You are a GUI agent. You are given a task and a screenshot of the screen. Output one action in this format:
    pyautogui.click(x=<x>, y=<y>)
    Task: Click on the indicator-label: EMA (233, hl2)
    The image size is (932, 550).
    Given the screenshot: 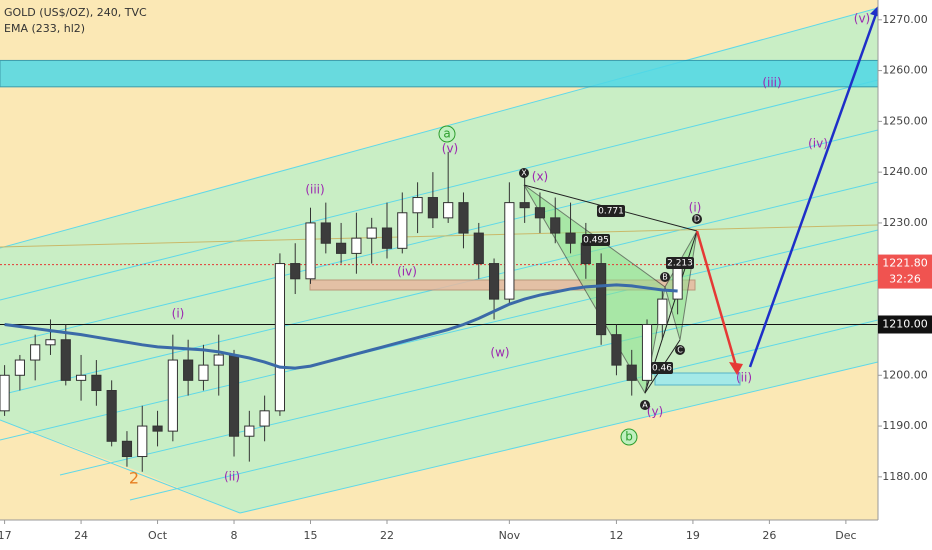 What is the action you would take?
    pyautogui.click(x=44, y=28)
    